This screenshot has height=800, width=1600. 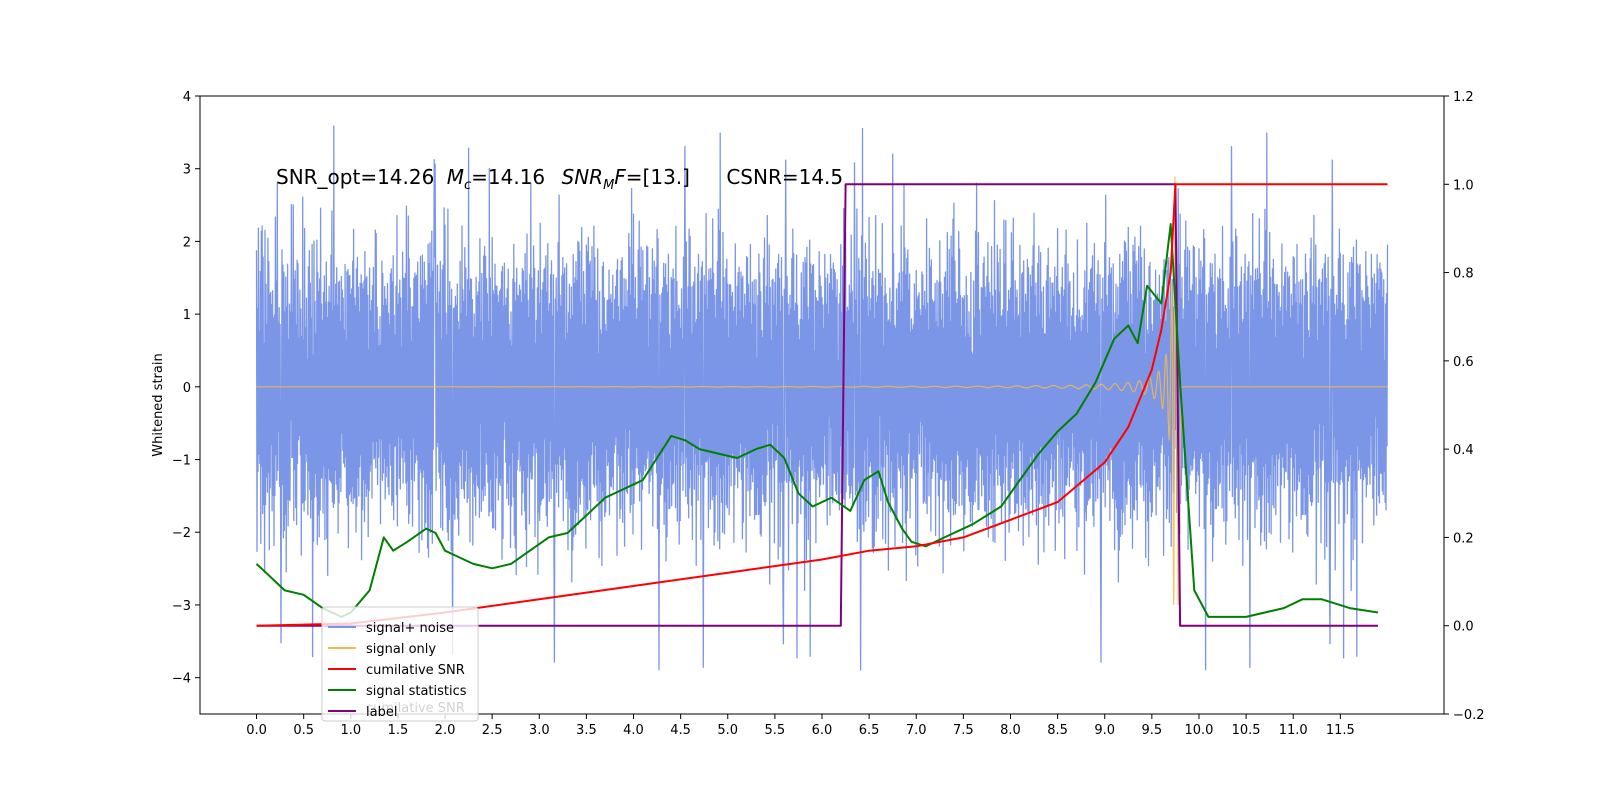 I want to click on x-tick-label: 10.5, so click(x=1246, y=730).